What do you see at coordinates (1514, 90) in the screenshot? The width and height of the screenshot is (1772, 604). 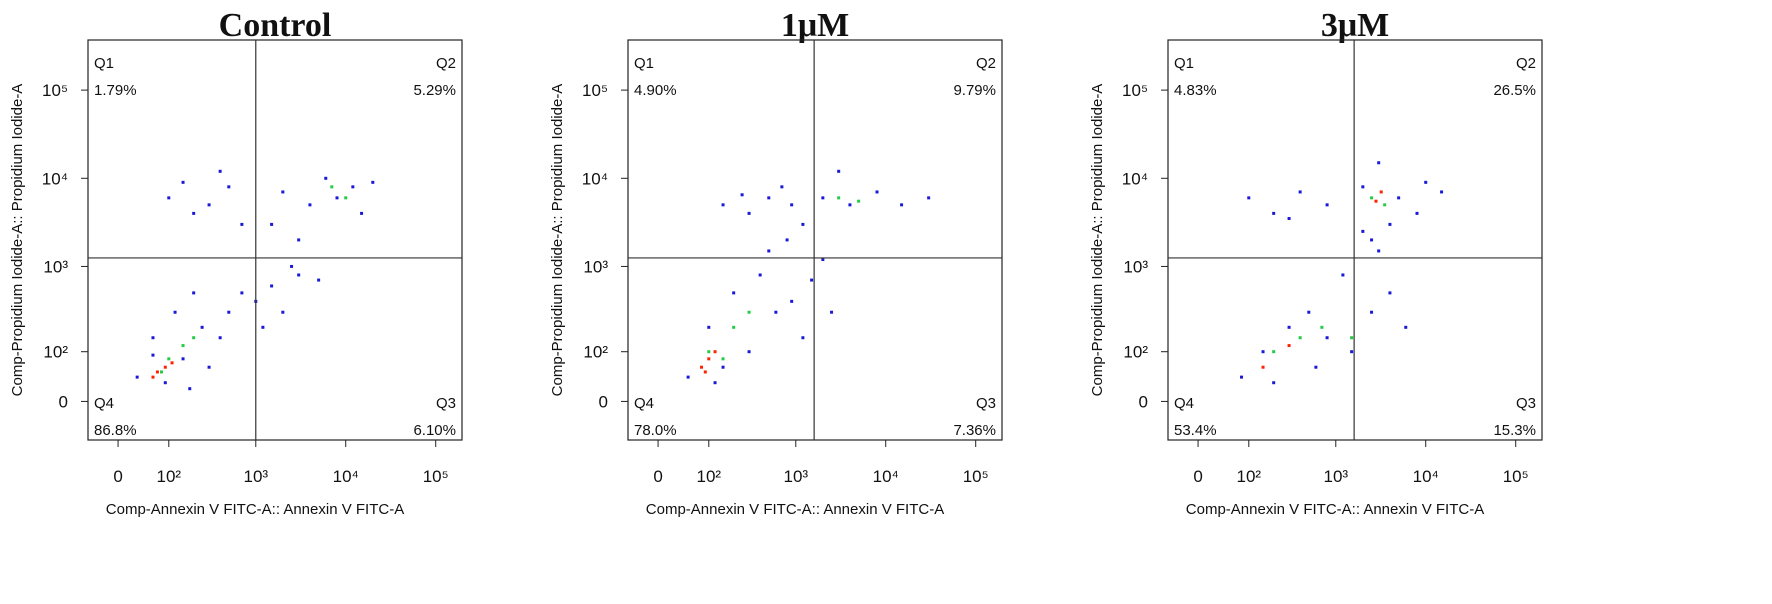 I see `quadrant-percent: 26.5%` at bounding box center [1514, 90].